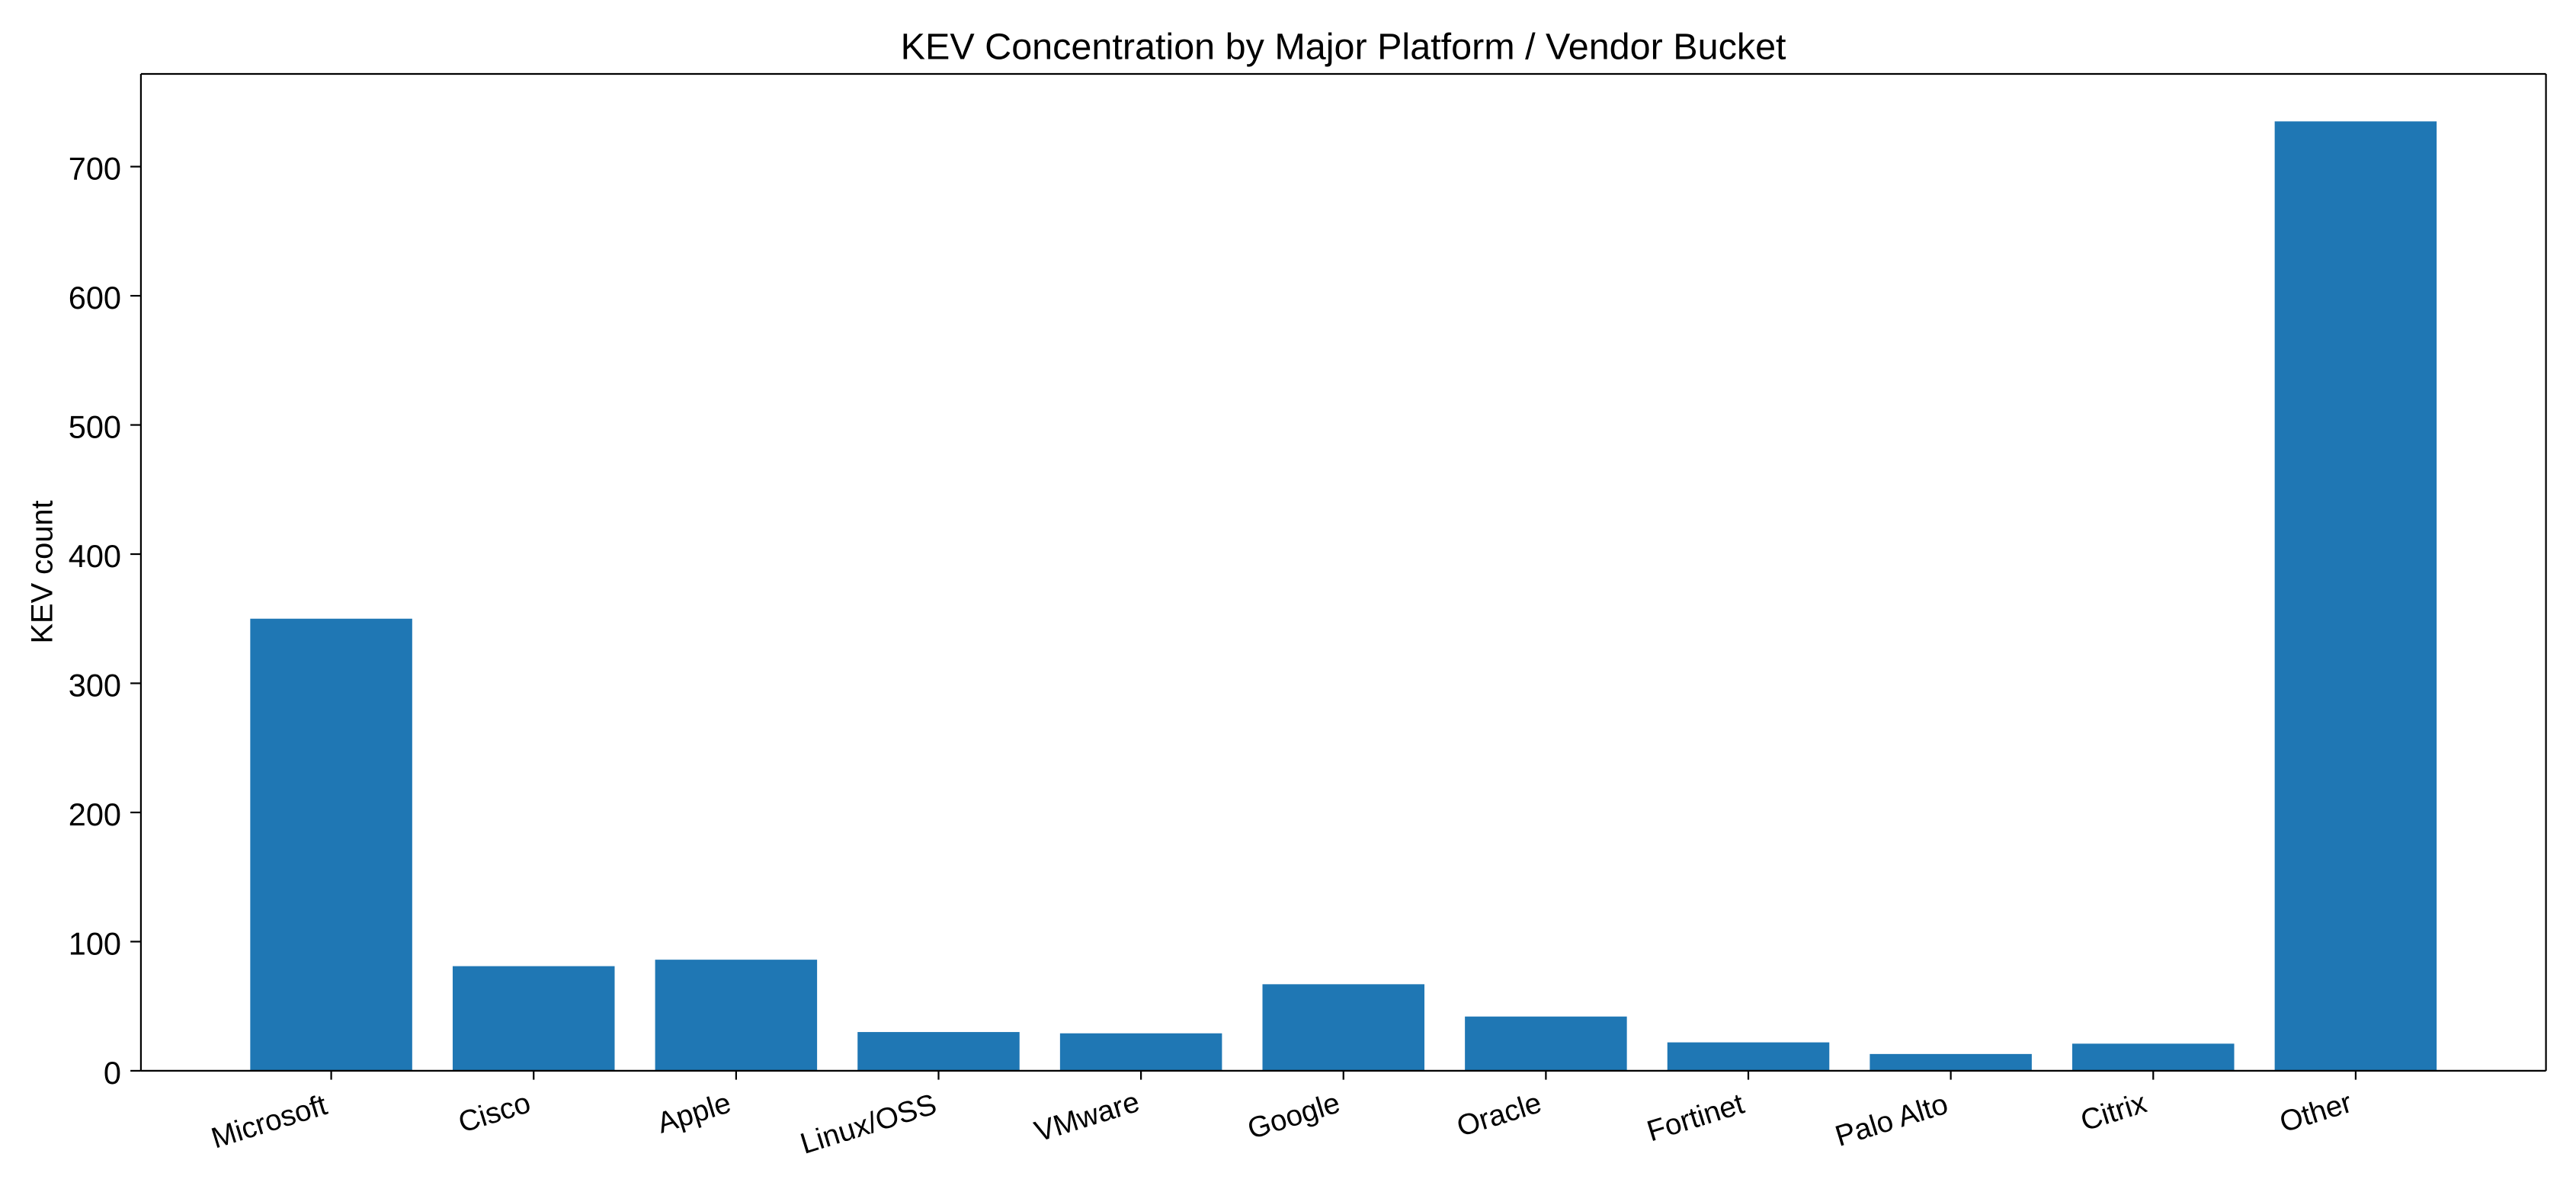  Describe the element at coordinates (95, 943) in the screenshot. I see `svg-text: 100` at that location.